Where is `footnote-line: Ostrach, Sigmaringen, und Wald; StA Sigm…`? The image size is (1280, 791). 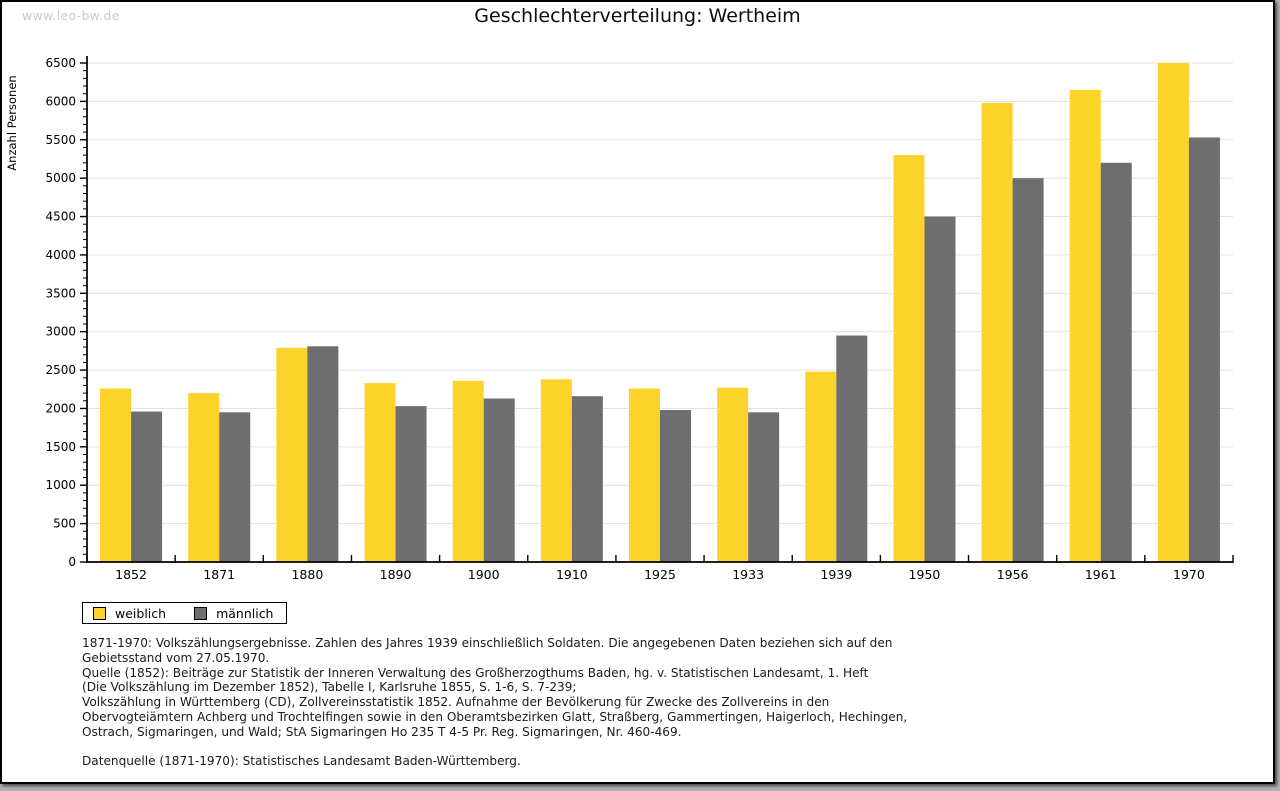 footnote-line: Ostrach, Sigmaringen, und Wald; StA Sigm… is located at coordinates (382, 731).